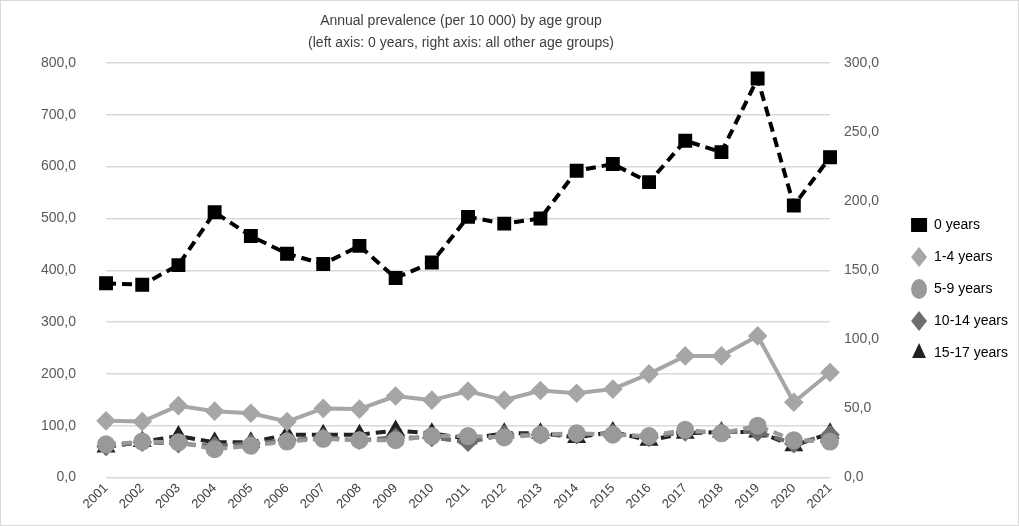 This screenshot has width=1019, height=526. Describe the element at coordinates (461, 20) in the screenshot. I see `chart-title: Annual prevalence (per 10 000) by age group` at that location.